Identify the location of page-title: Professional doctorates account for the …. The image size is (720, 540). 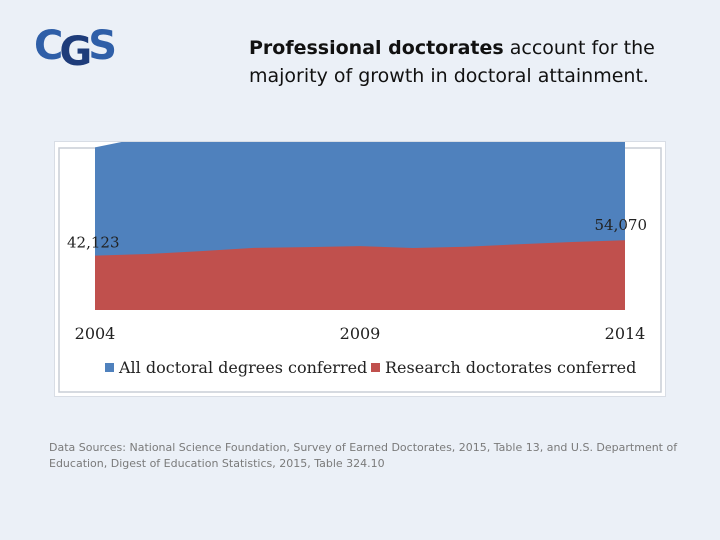
(469, 62).